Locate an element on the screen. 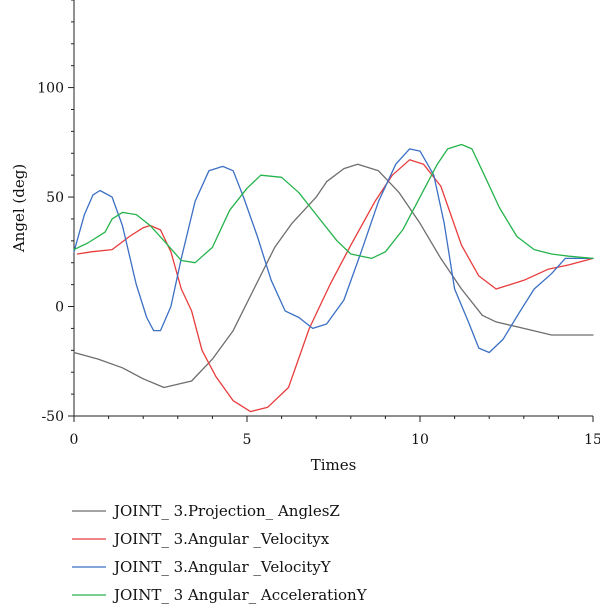 This screenshot has height=607, width=600. legend-label-4: JOINT_ 3 Angular_ AccelerationY is located at coordinates (240, 595).